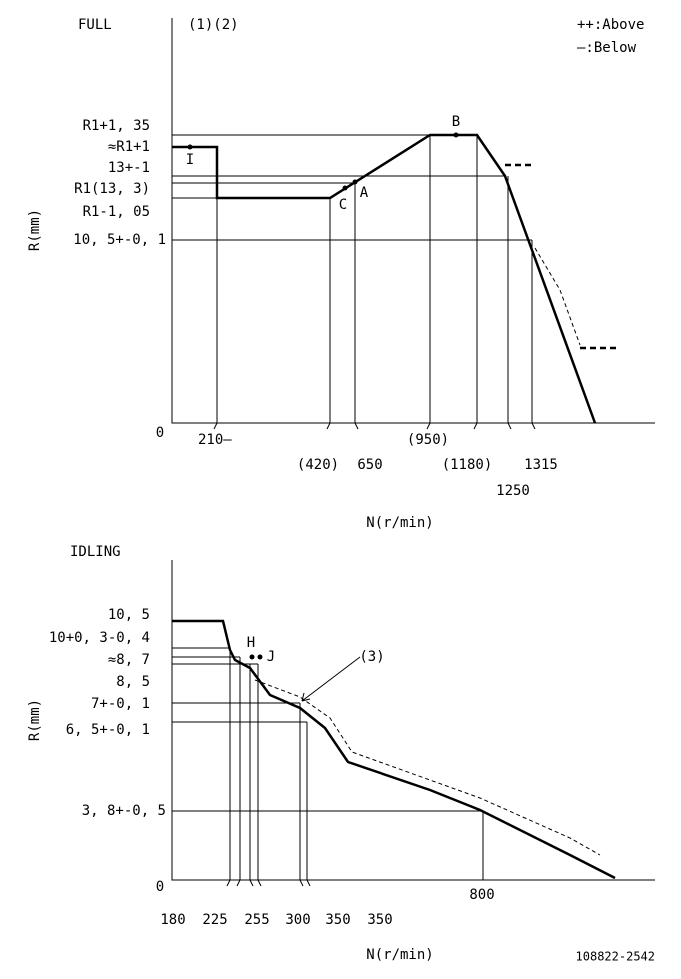 The width and height of the screenshot is (681, 979). What do you see at coordinates (364, 193) in the screenshot?
I see `point-label: A` at bounding box center [364, 193].